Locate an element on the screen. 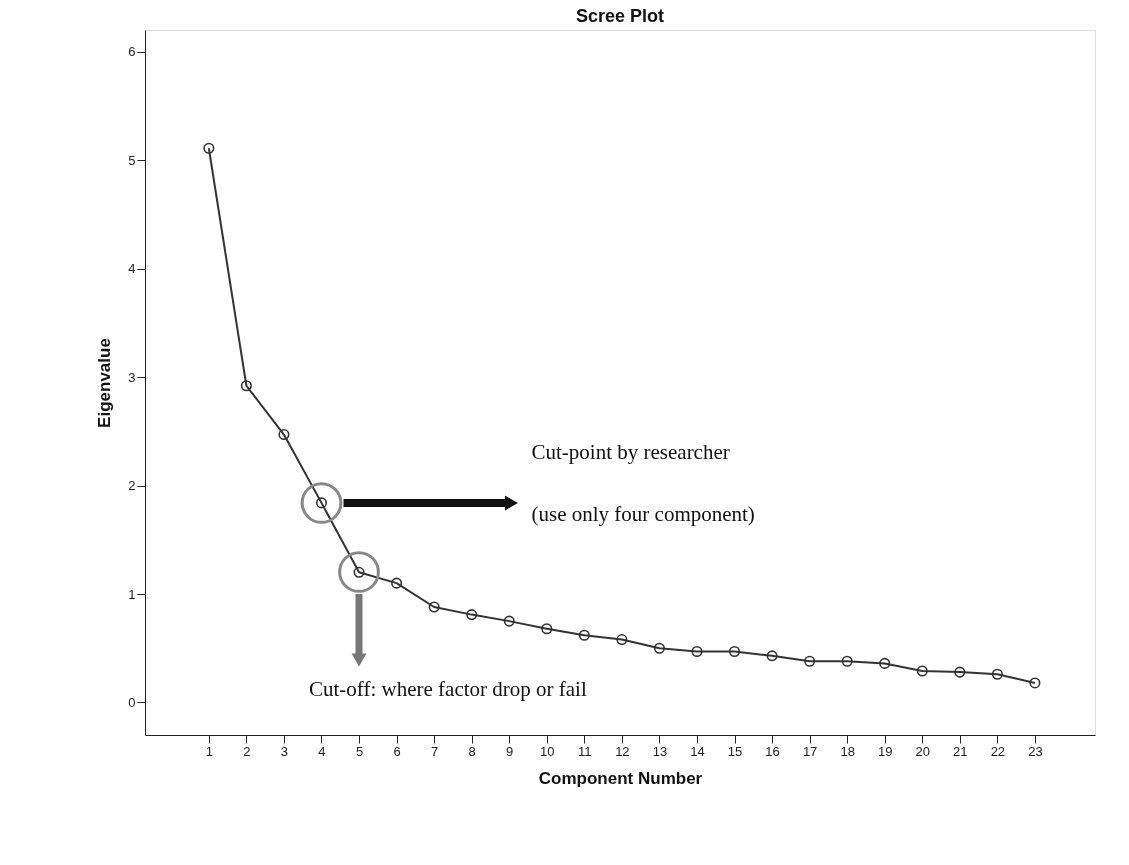 This screenshot has width=1129, height=865. x-tick-label: 10 is located at coordinates (547, 751).